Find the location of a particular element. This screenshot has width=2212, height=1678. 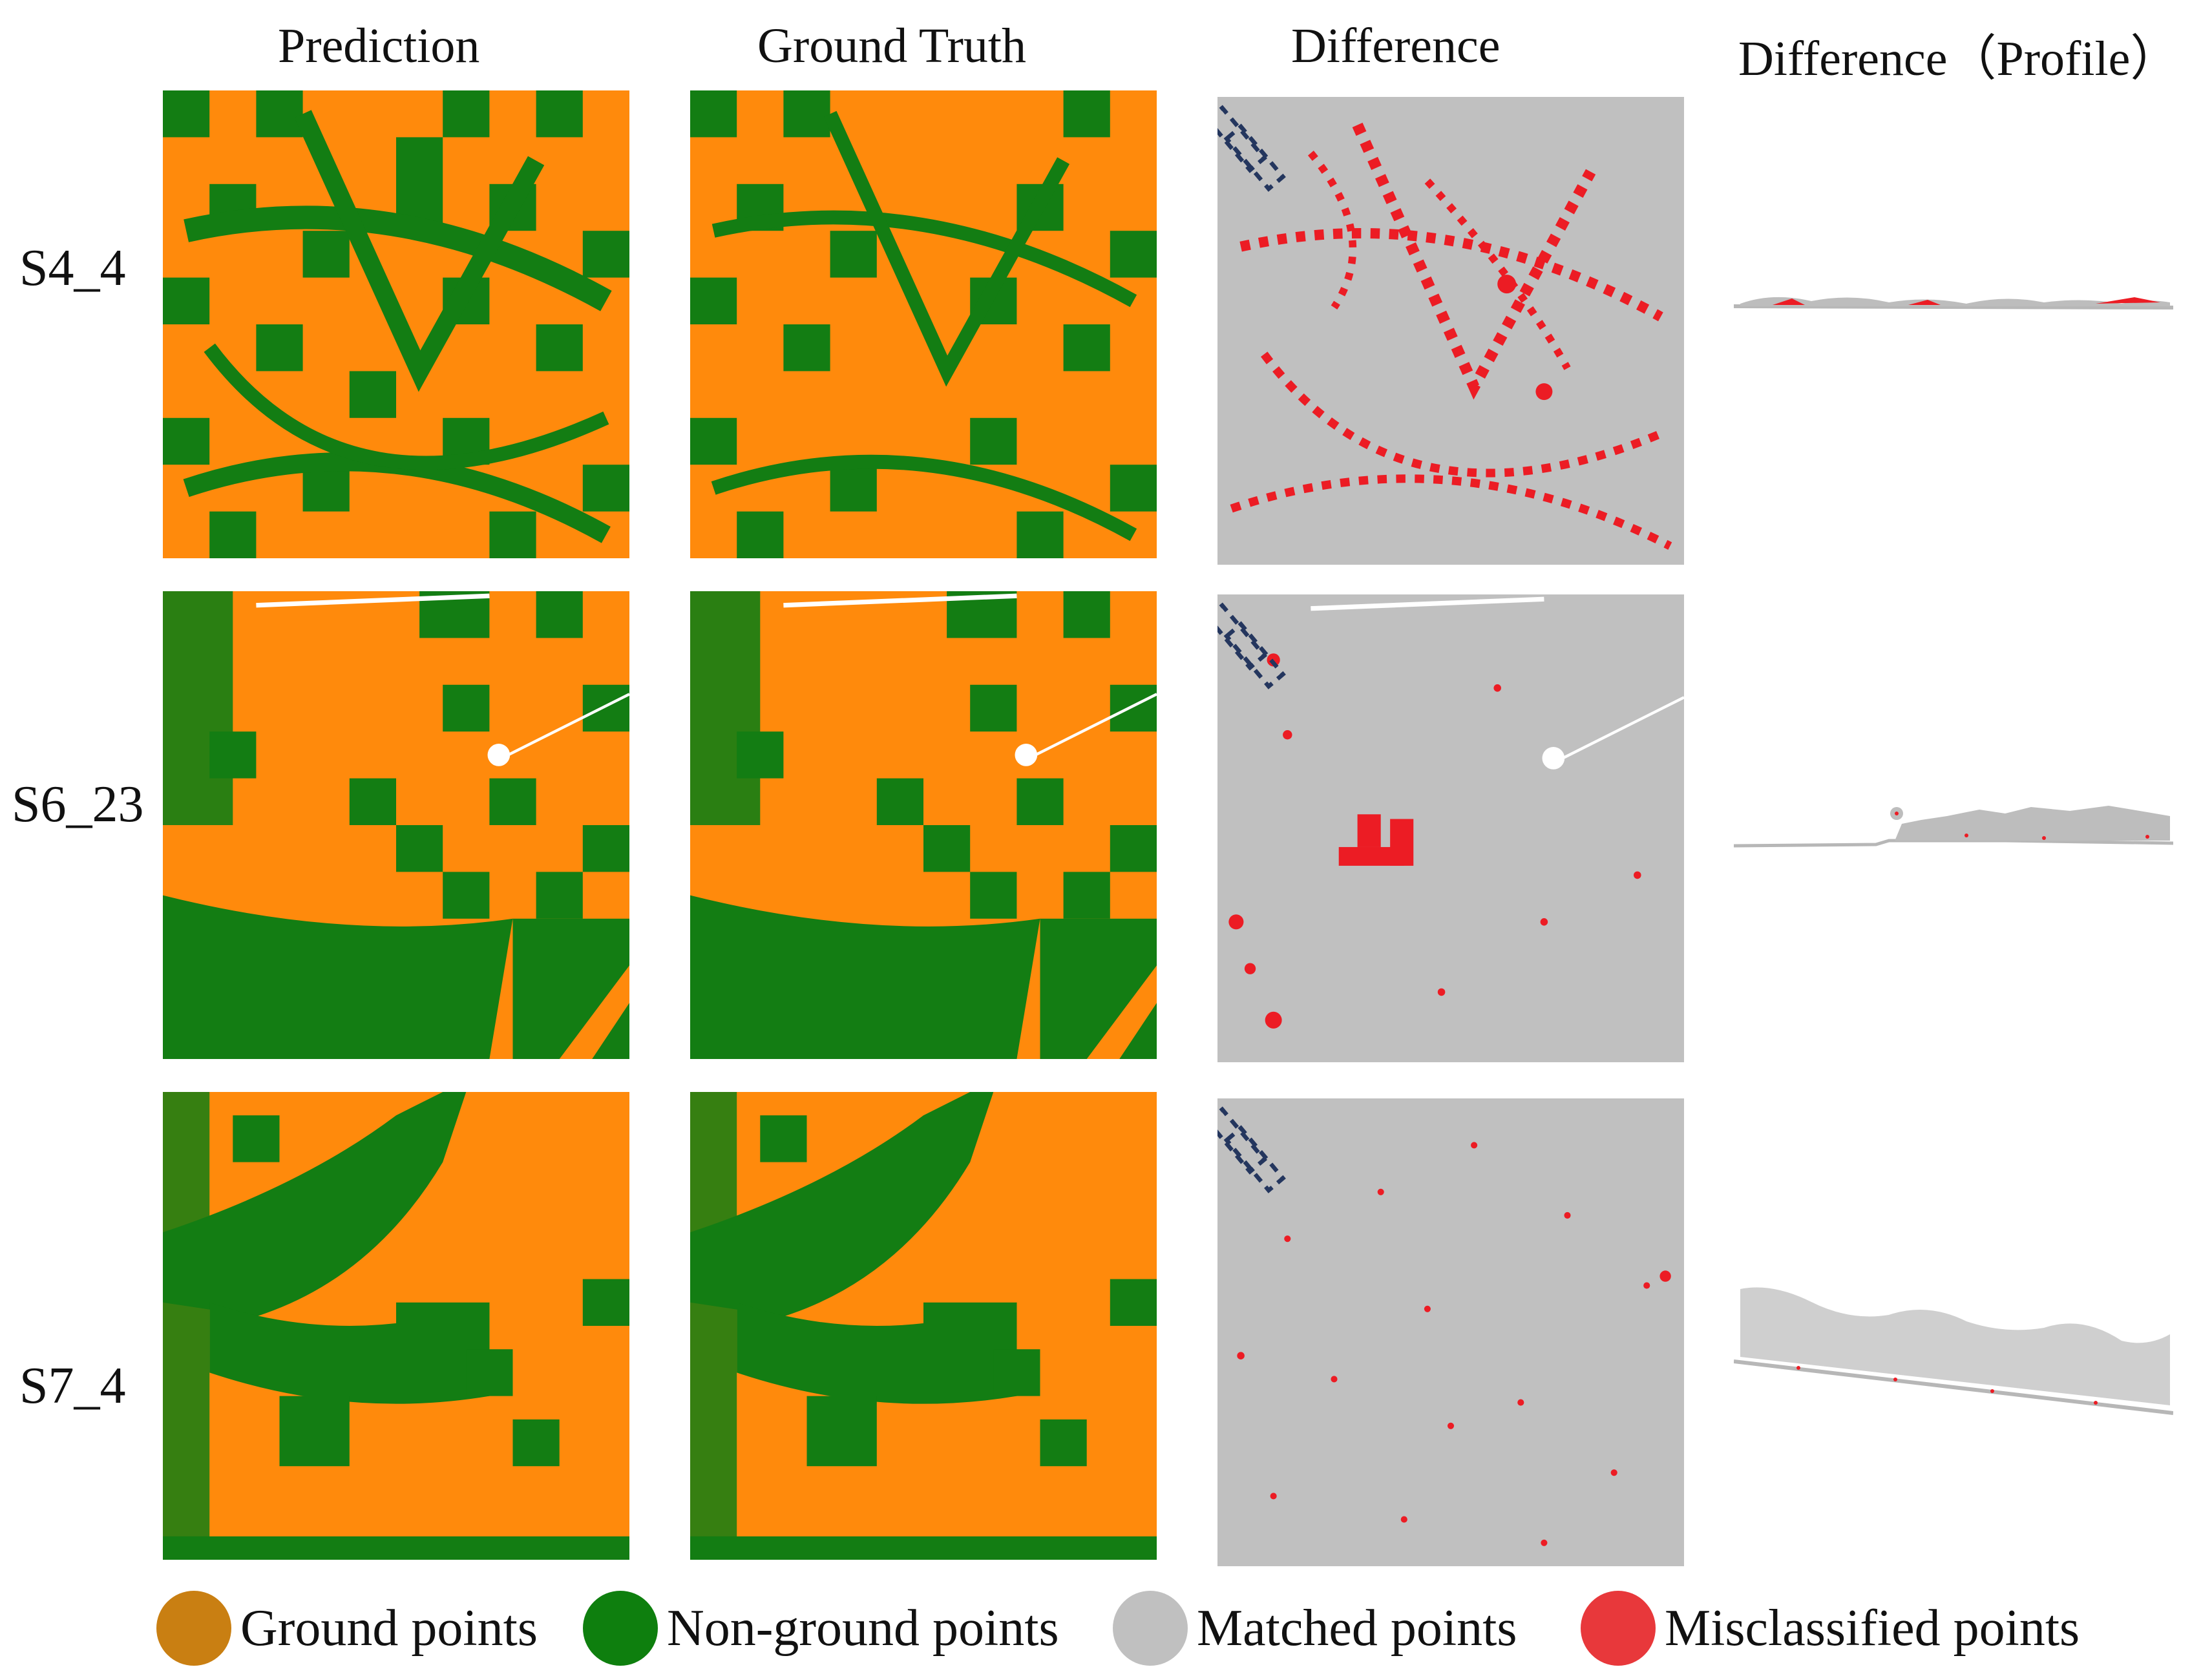

legend-label-non-ground-points: Non-ground points is located at coordinates (863, 1628).